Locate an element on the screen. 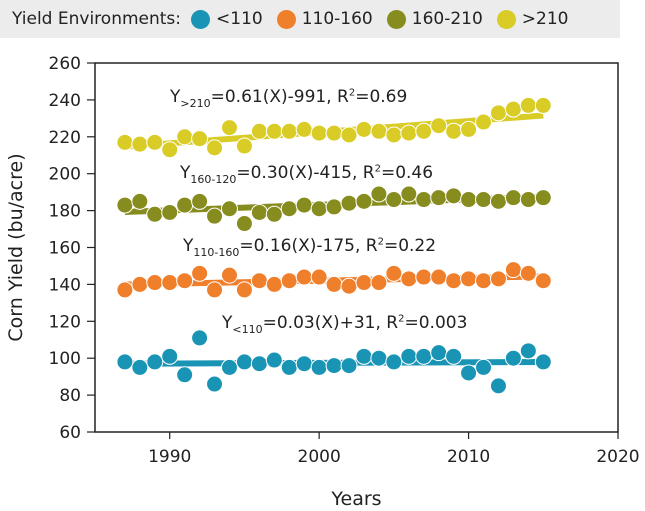 This screenshot has height=511, width=645. x-axis-label: Years is located at coordinates (355, 499).